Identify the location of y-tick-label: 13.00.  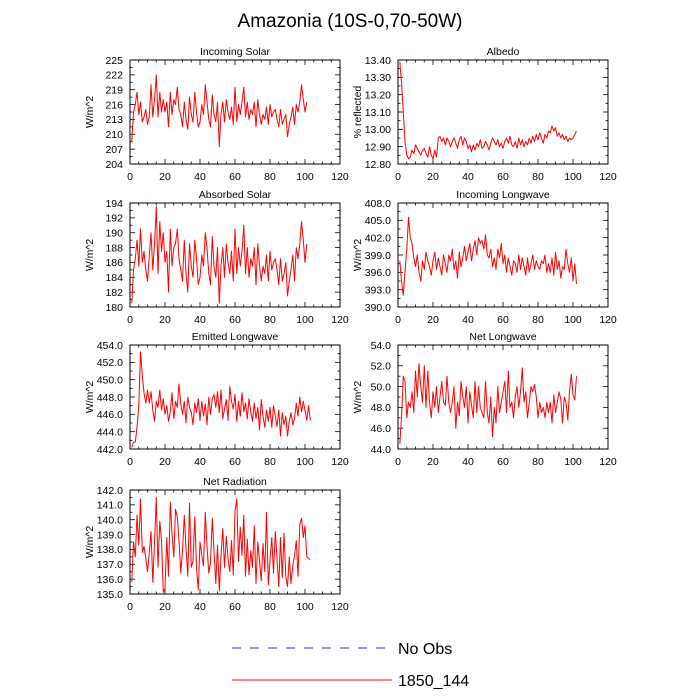
(378, 130).